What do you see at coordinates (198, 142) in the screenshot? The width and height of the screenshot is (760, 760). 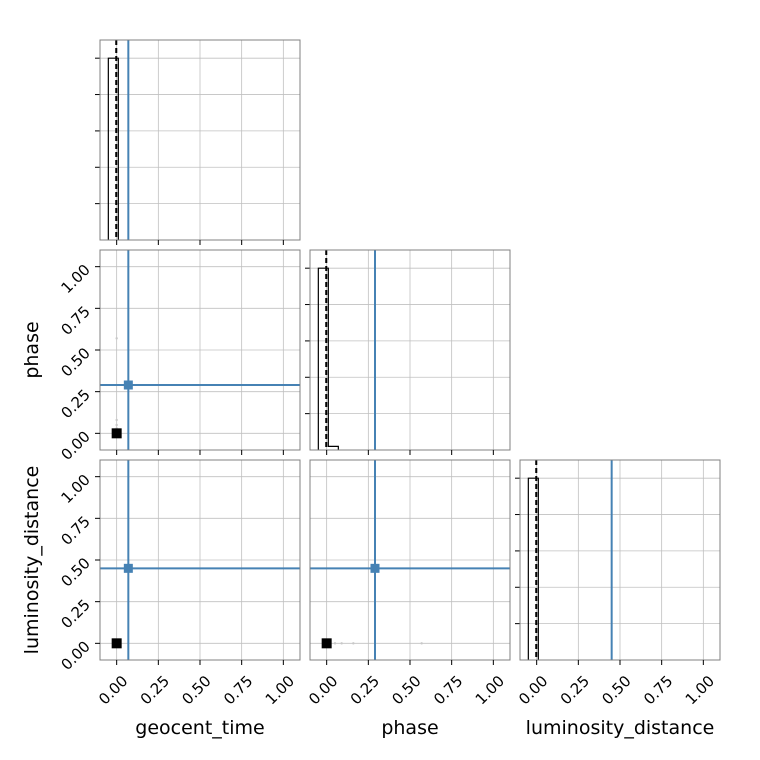 I see `panel-geocent_time-geocent_time` at bounding box center [198, 142].